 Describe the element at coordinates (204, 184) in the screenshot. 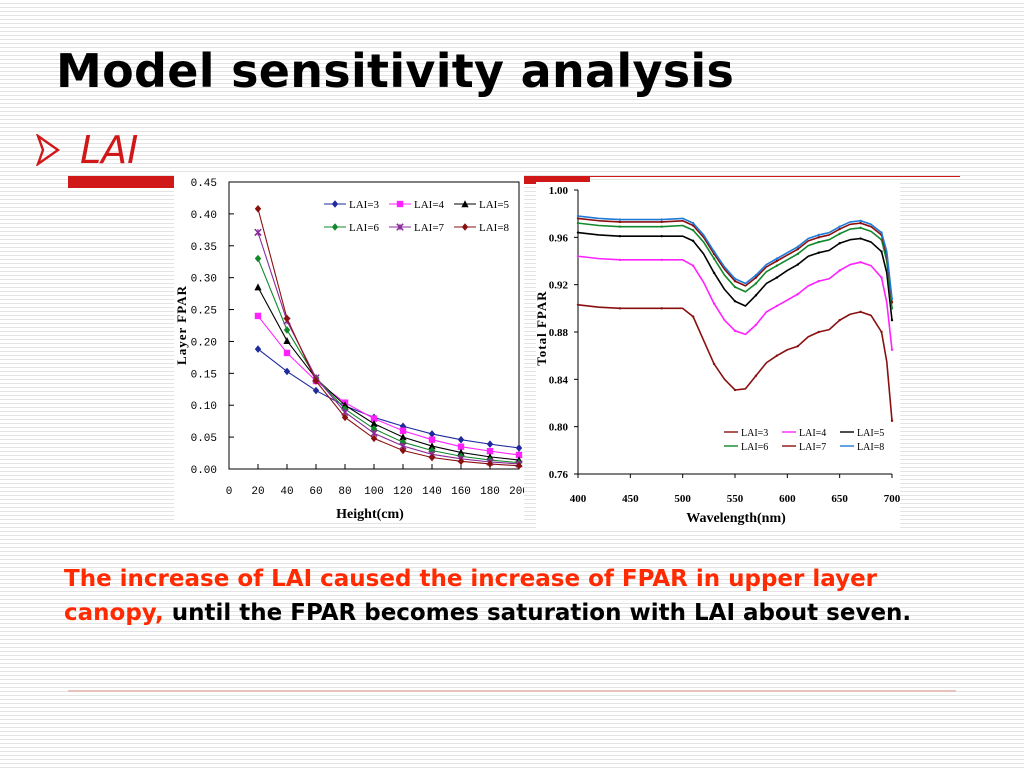

I see `layer-fpar-y-tick-label: 0.45` at that location.